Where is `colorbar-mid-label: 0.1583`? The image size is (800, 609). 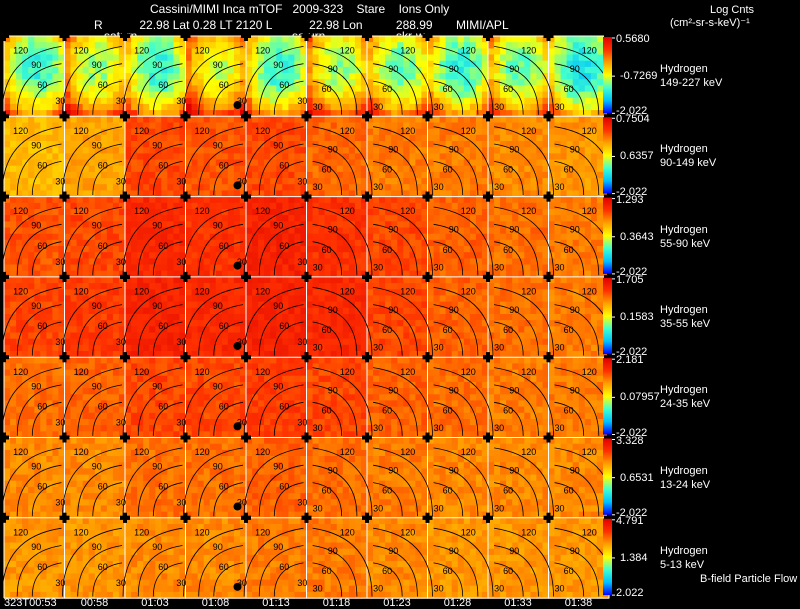 colorbar-mid-label: 0.1583 is located at coordinates (637, 317).